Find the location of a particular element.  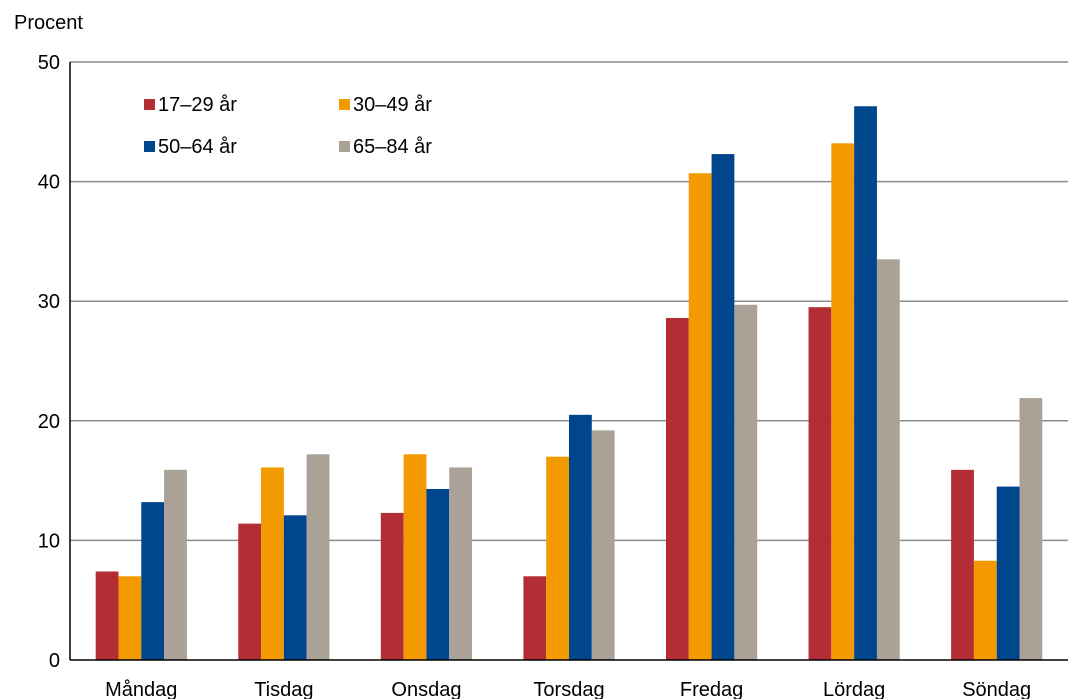

x-category-label: Måndag is located at coordinates (141, 689).